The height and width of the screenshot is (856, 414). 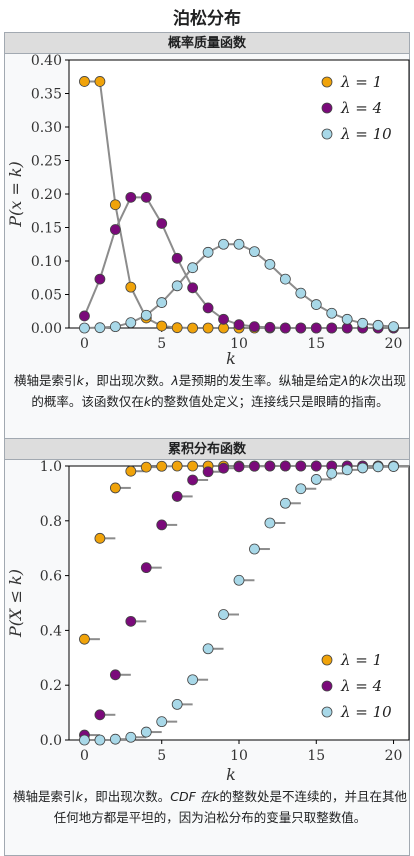 I want to click on y-tick-label: 0.30, so click(x=46, y=128).